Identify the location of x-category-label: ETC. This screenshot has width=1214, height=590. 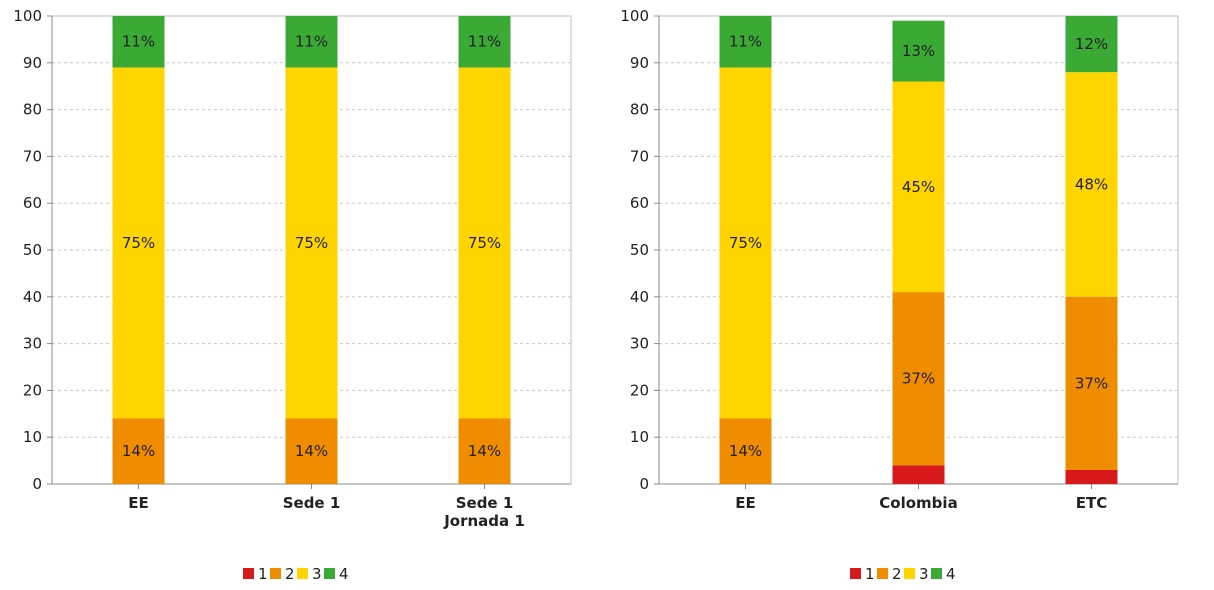
(1092, 503).